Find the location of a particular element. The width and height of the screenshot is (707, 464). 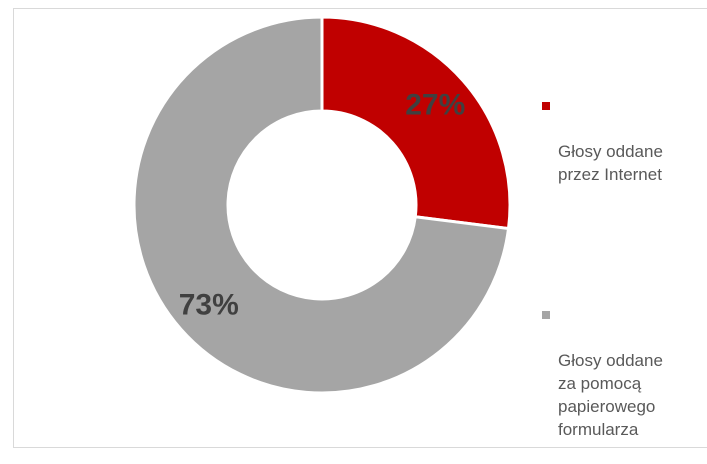

legend-item-internet: Głosy oddane przez Internet is located at coordinates (623, 151).